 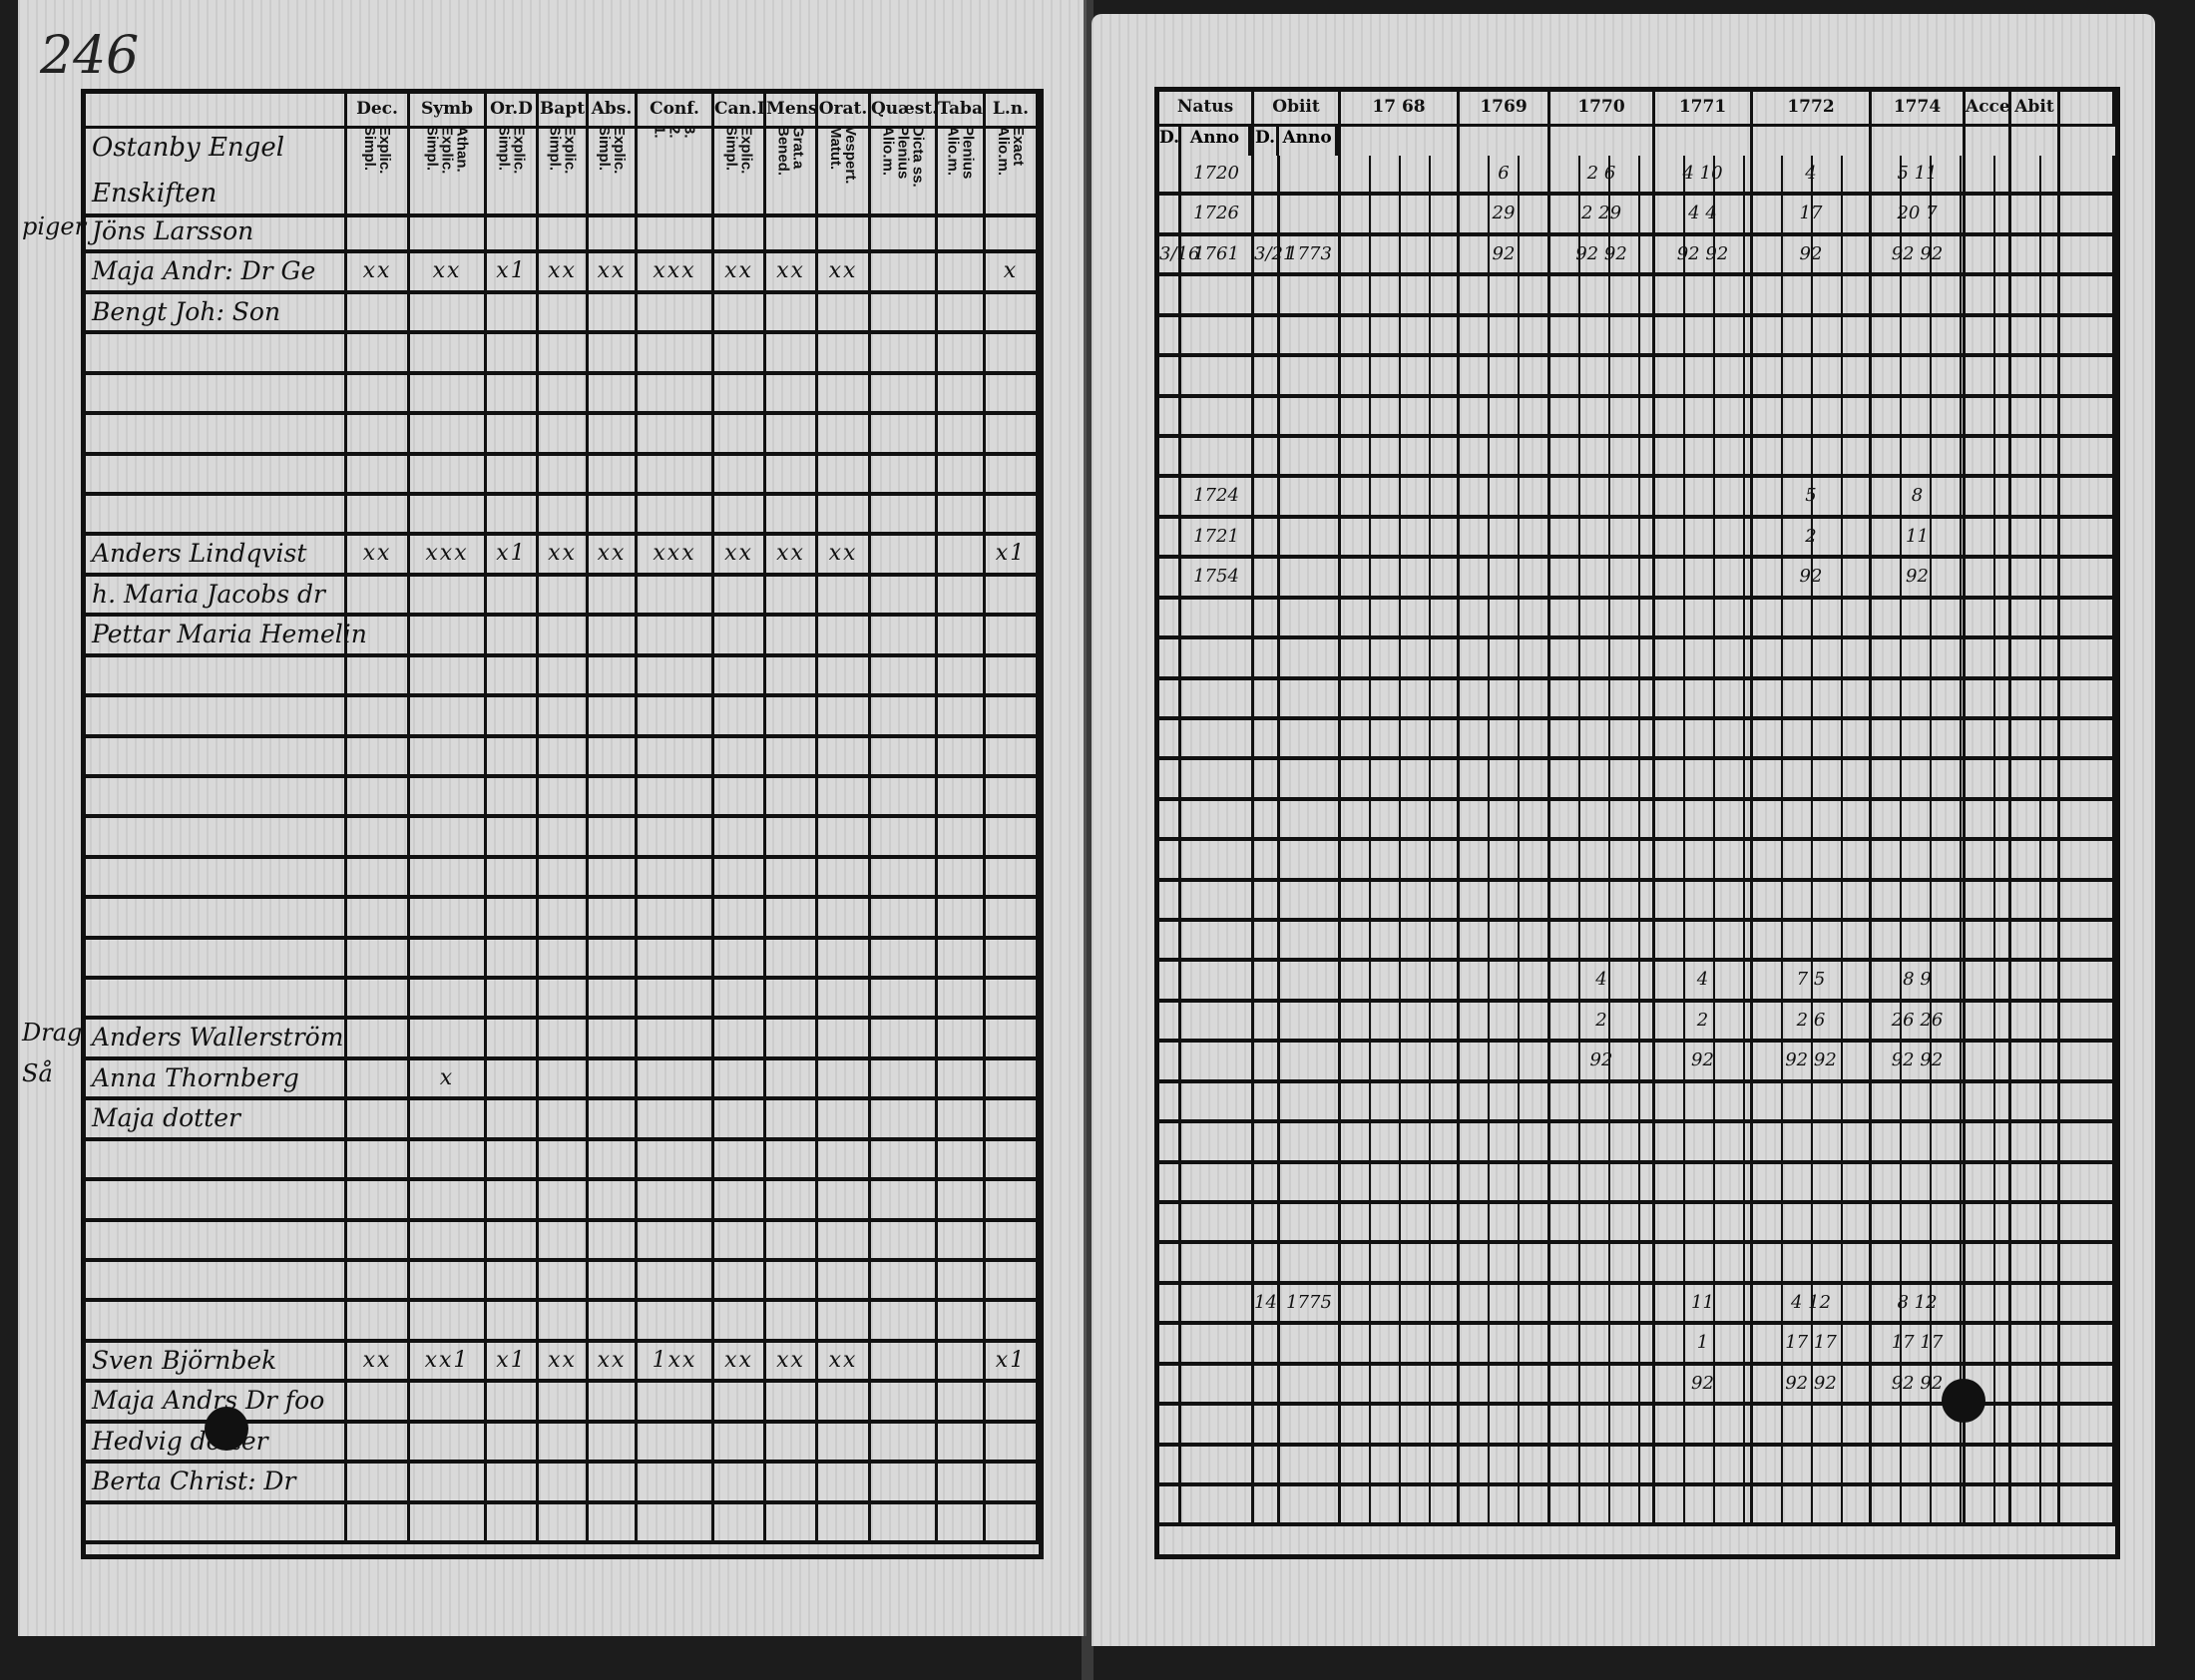 What do you see at coordinates (217, 1118) in the screenshot?
I see `person-name: Maja dotter` at bounding box center [217, 1118].